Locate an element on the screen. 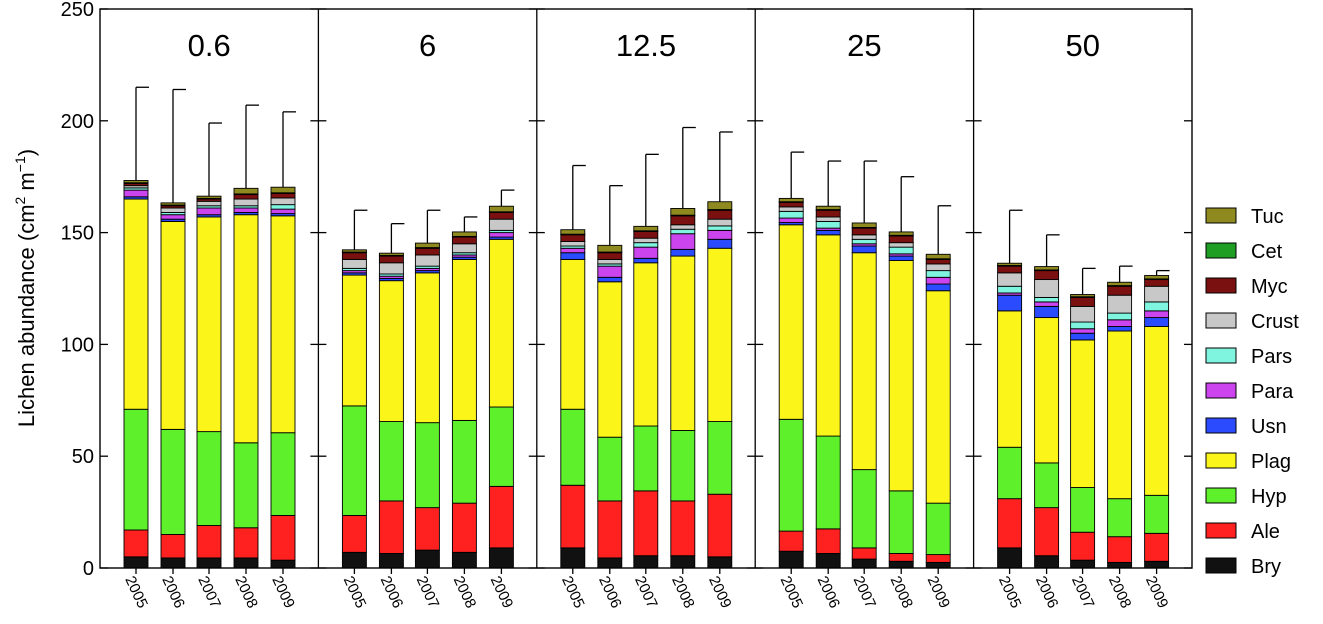 The height and width of the screenshot is (624, 1323). legend-label-myc: Myc is located at coordinates (1269, 287).